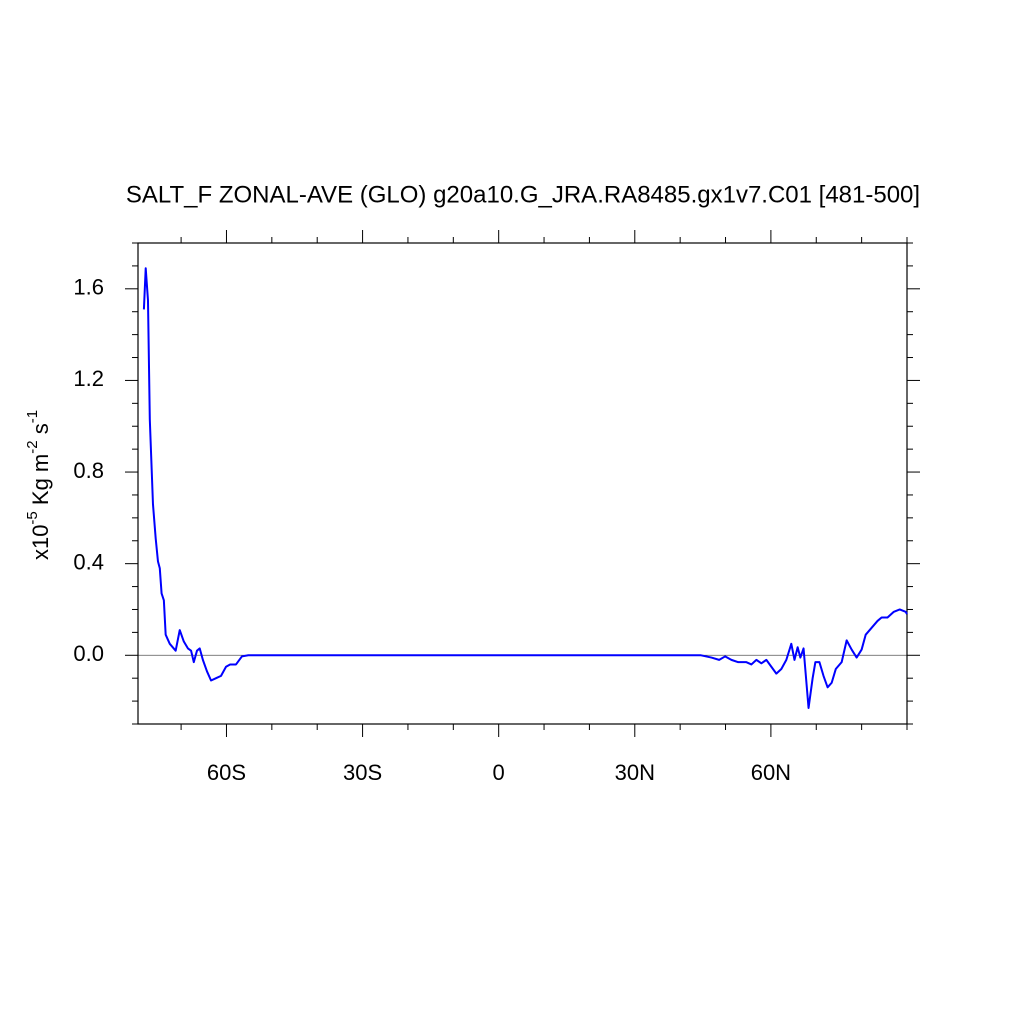 The height and width of the screenshot is (1024, 1024). I want to click on y-tick-label: 0.0, so click(88, 653).